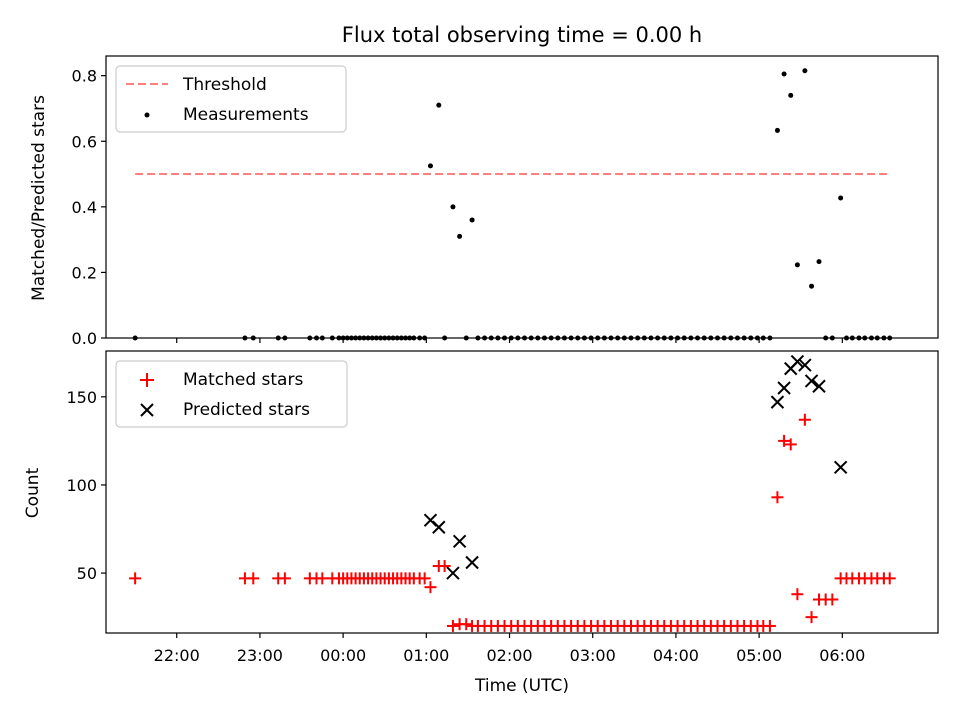 Image resolution: width=960 pixels, height=720 pixels. I want to click on x-tick-label: 03:00, so click(593, 655).